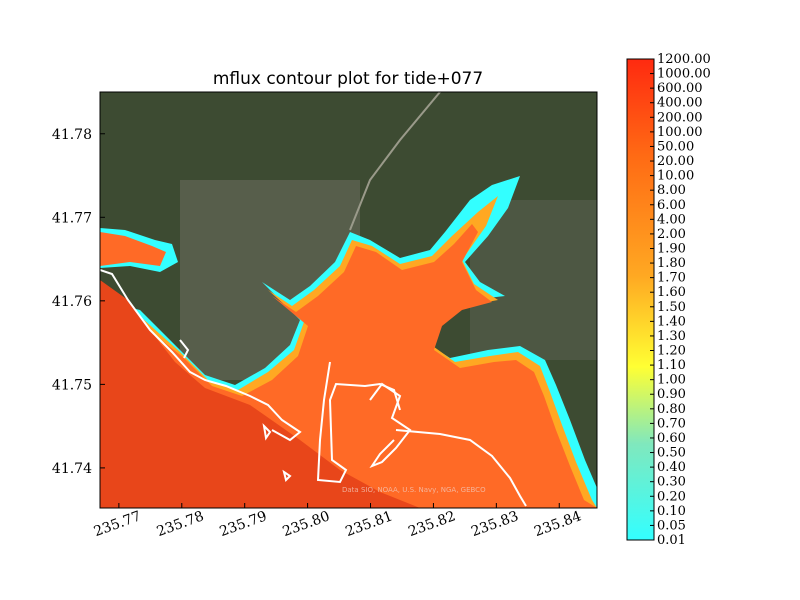 This screenshot has height=600, width=800. Describe the element at coordinates (671, 351) in the screenshot. I see `colorbar-tick-label: 1.20` at that location.